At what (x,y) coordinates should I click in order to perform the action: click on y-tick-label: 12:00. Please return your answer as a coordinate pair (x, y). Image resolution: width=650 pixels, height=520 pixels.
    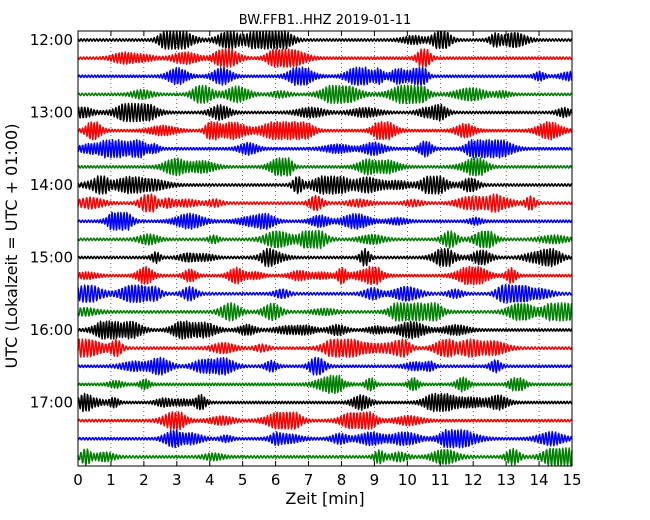
    Looking at the image, I should click on (51, 40).